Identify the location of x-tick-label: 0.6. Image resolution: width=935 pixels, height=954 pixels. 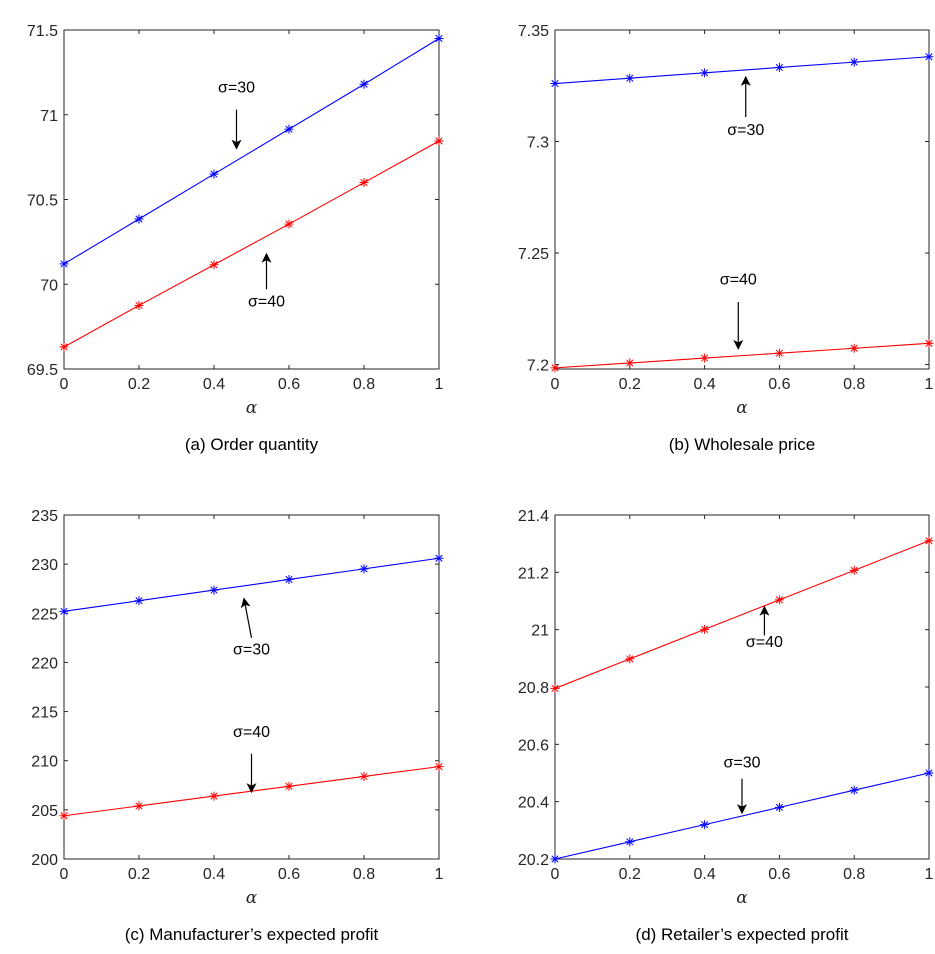
(289, 874).